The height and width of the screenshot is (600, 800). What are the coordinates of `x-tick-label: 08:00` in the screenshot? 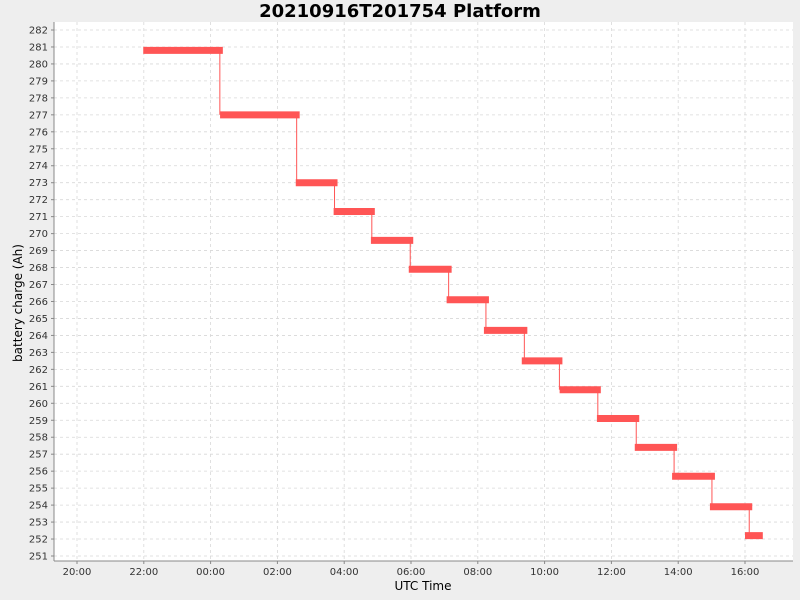 It's located at (477, 572).